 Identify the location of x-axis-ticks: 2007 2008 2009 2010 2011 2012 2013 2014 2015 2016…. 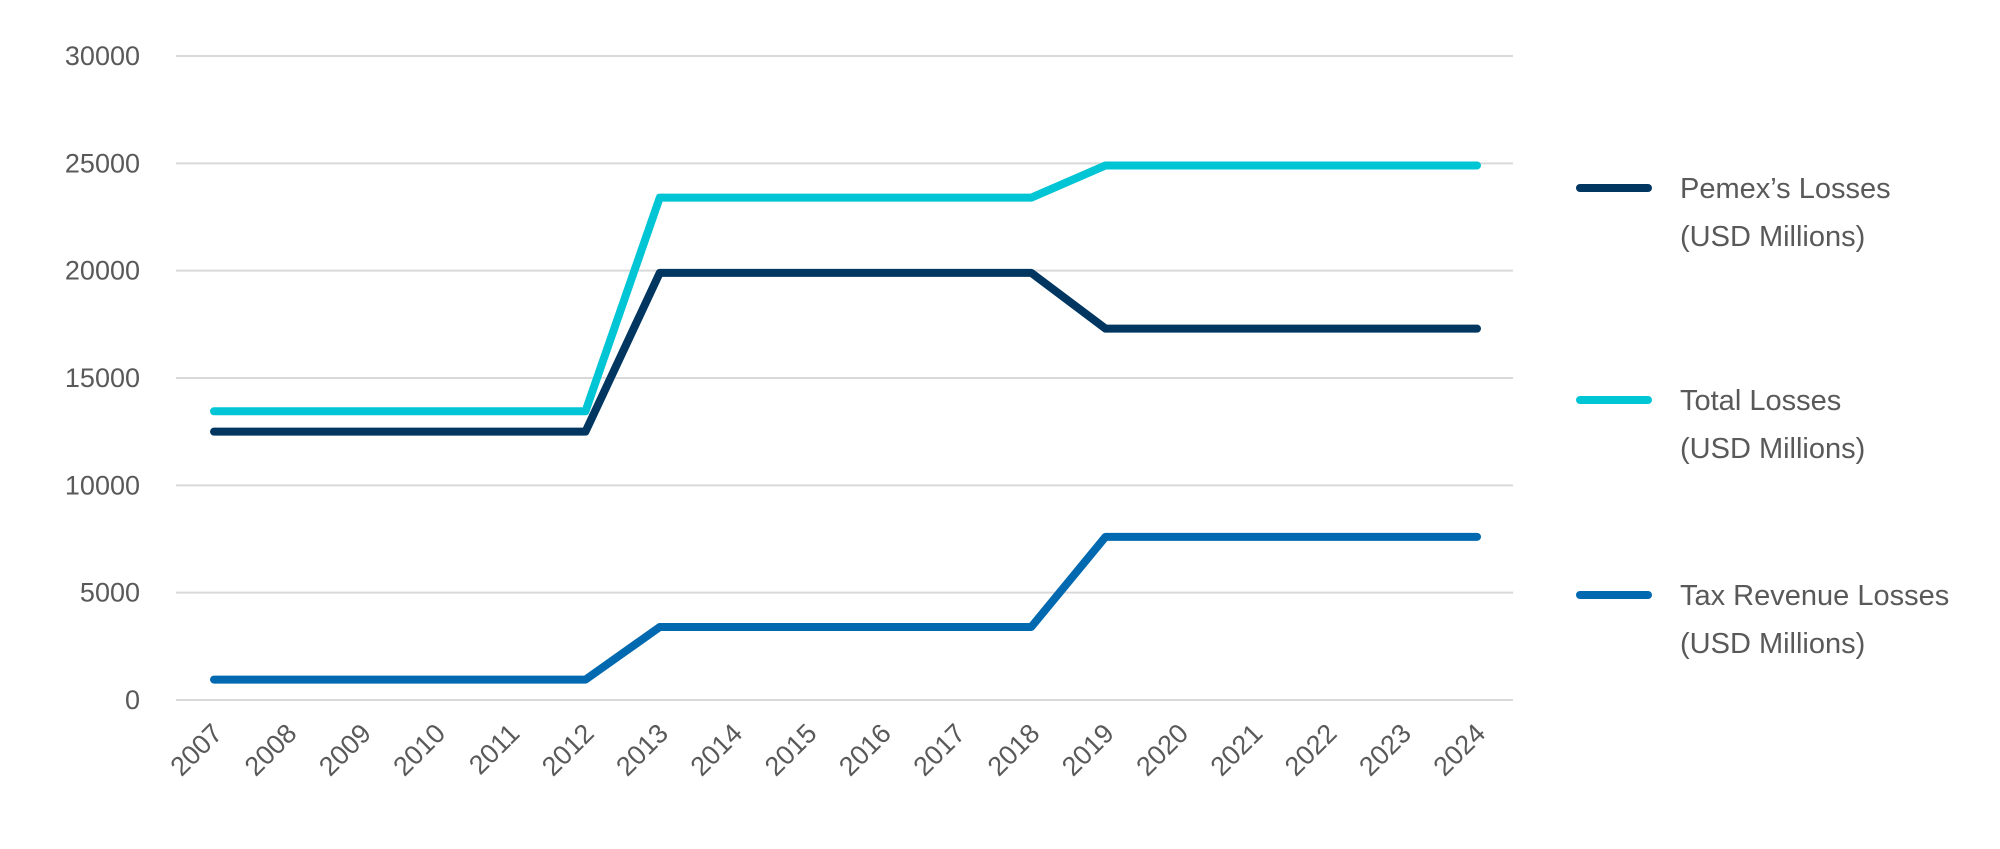
(828, 750).